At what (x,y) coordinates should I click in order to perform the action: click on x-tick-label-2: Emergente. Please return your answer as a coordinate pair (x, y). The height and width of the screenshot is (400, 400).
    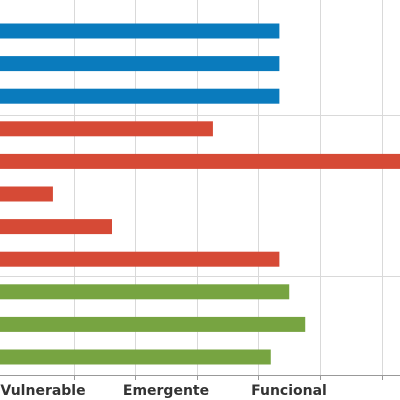
    Looking at the image, I should click on (166, 391).